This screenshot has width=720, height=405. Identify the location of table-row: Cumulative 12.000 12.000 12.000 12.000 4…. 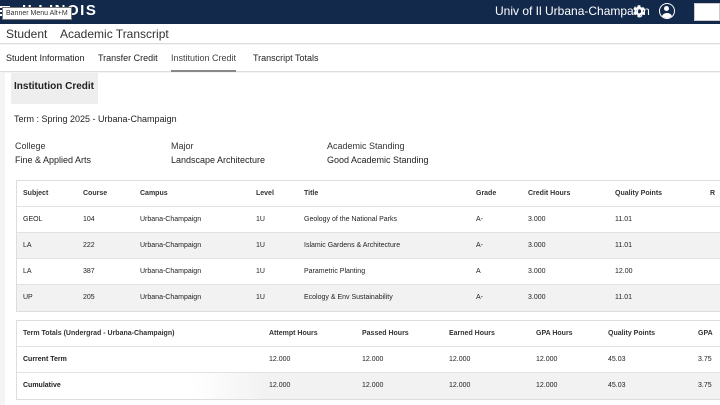
(368, 386).